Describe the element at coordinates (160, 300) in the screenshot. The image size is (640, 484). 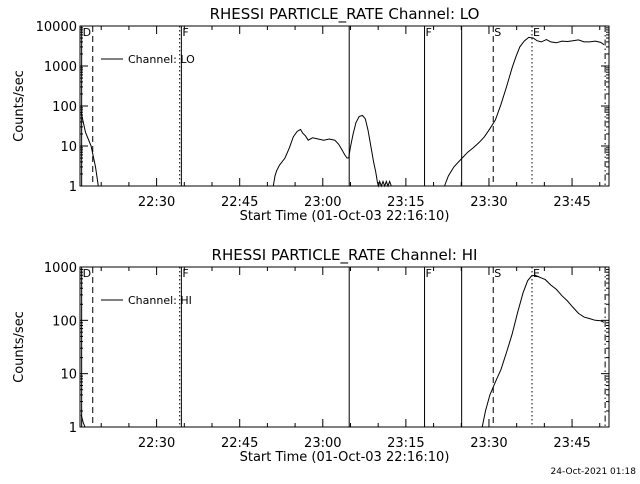
I see `legend-label: Channel: HI` at that location.